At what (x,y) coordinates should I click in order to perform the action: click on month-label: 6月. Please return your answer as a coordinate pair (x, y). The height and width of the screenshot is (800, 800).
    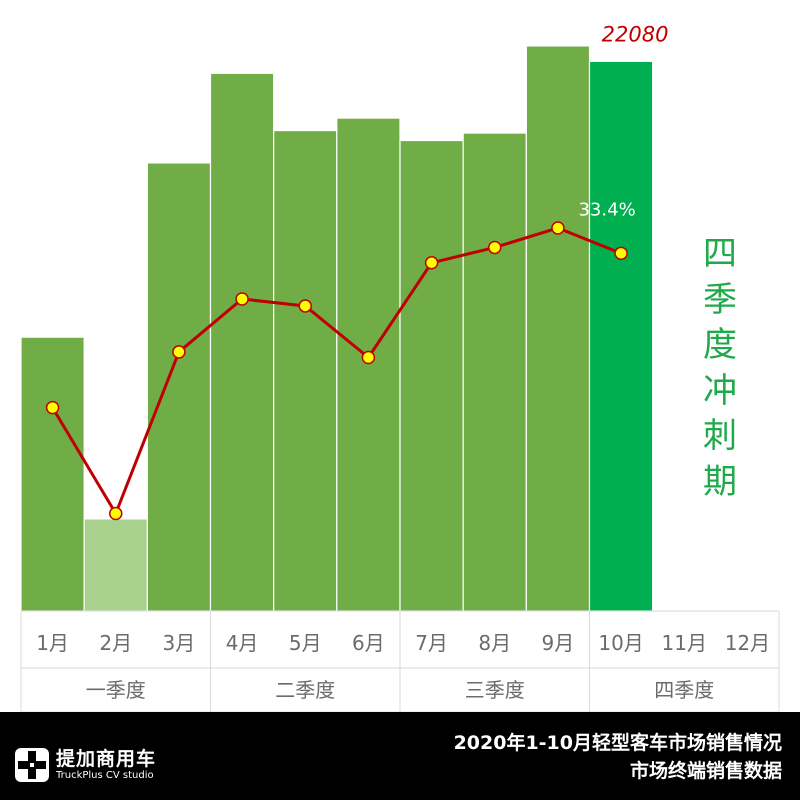
    Looking at the image, I should click on (368, 643).